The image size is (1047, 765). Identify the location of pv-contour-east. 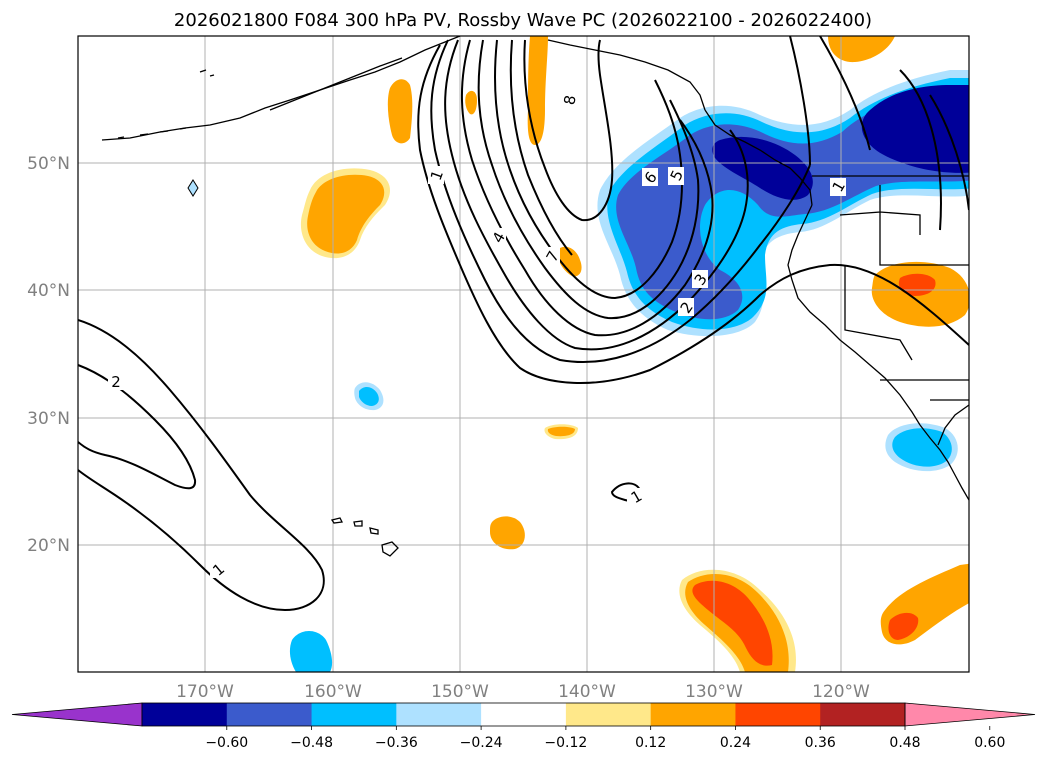
(879, 133).